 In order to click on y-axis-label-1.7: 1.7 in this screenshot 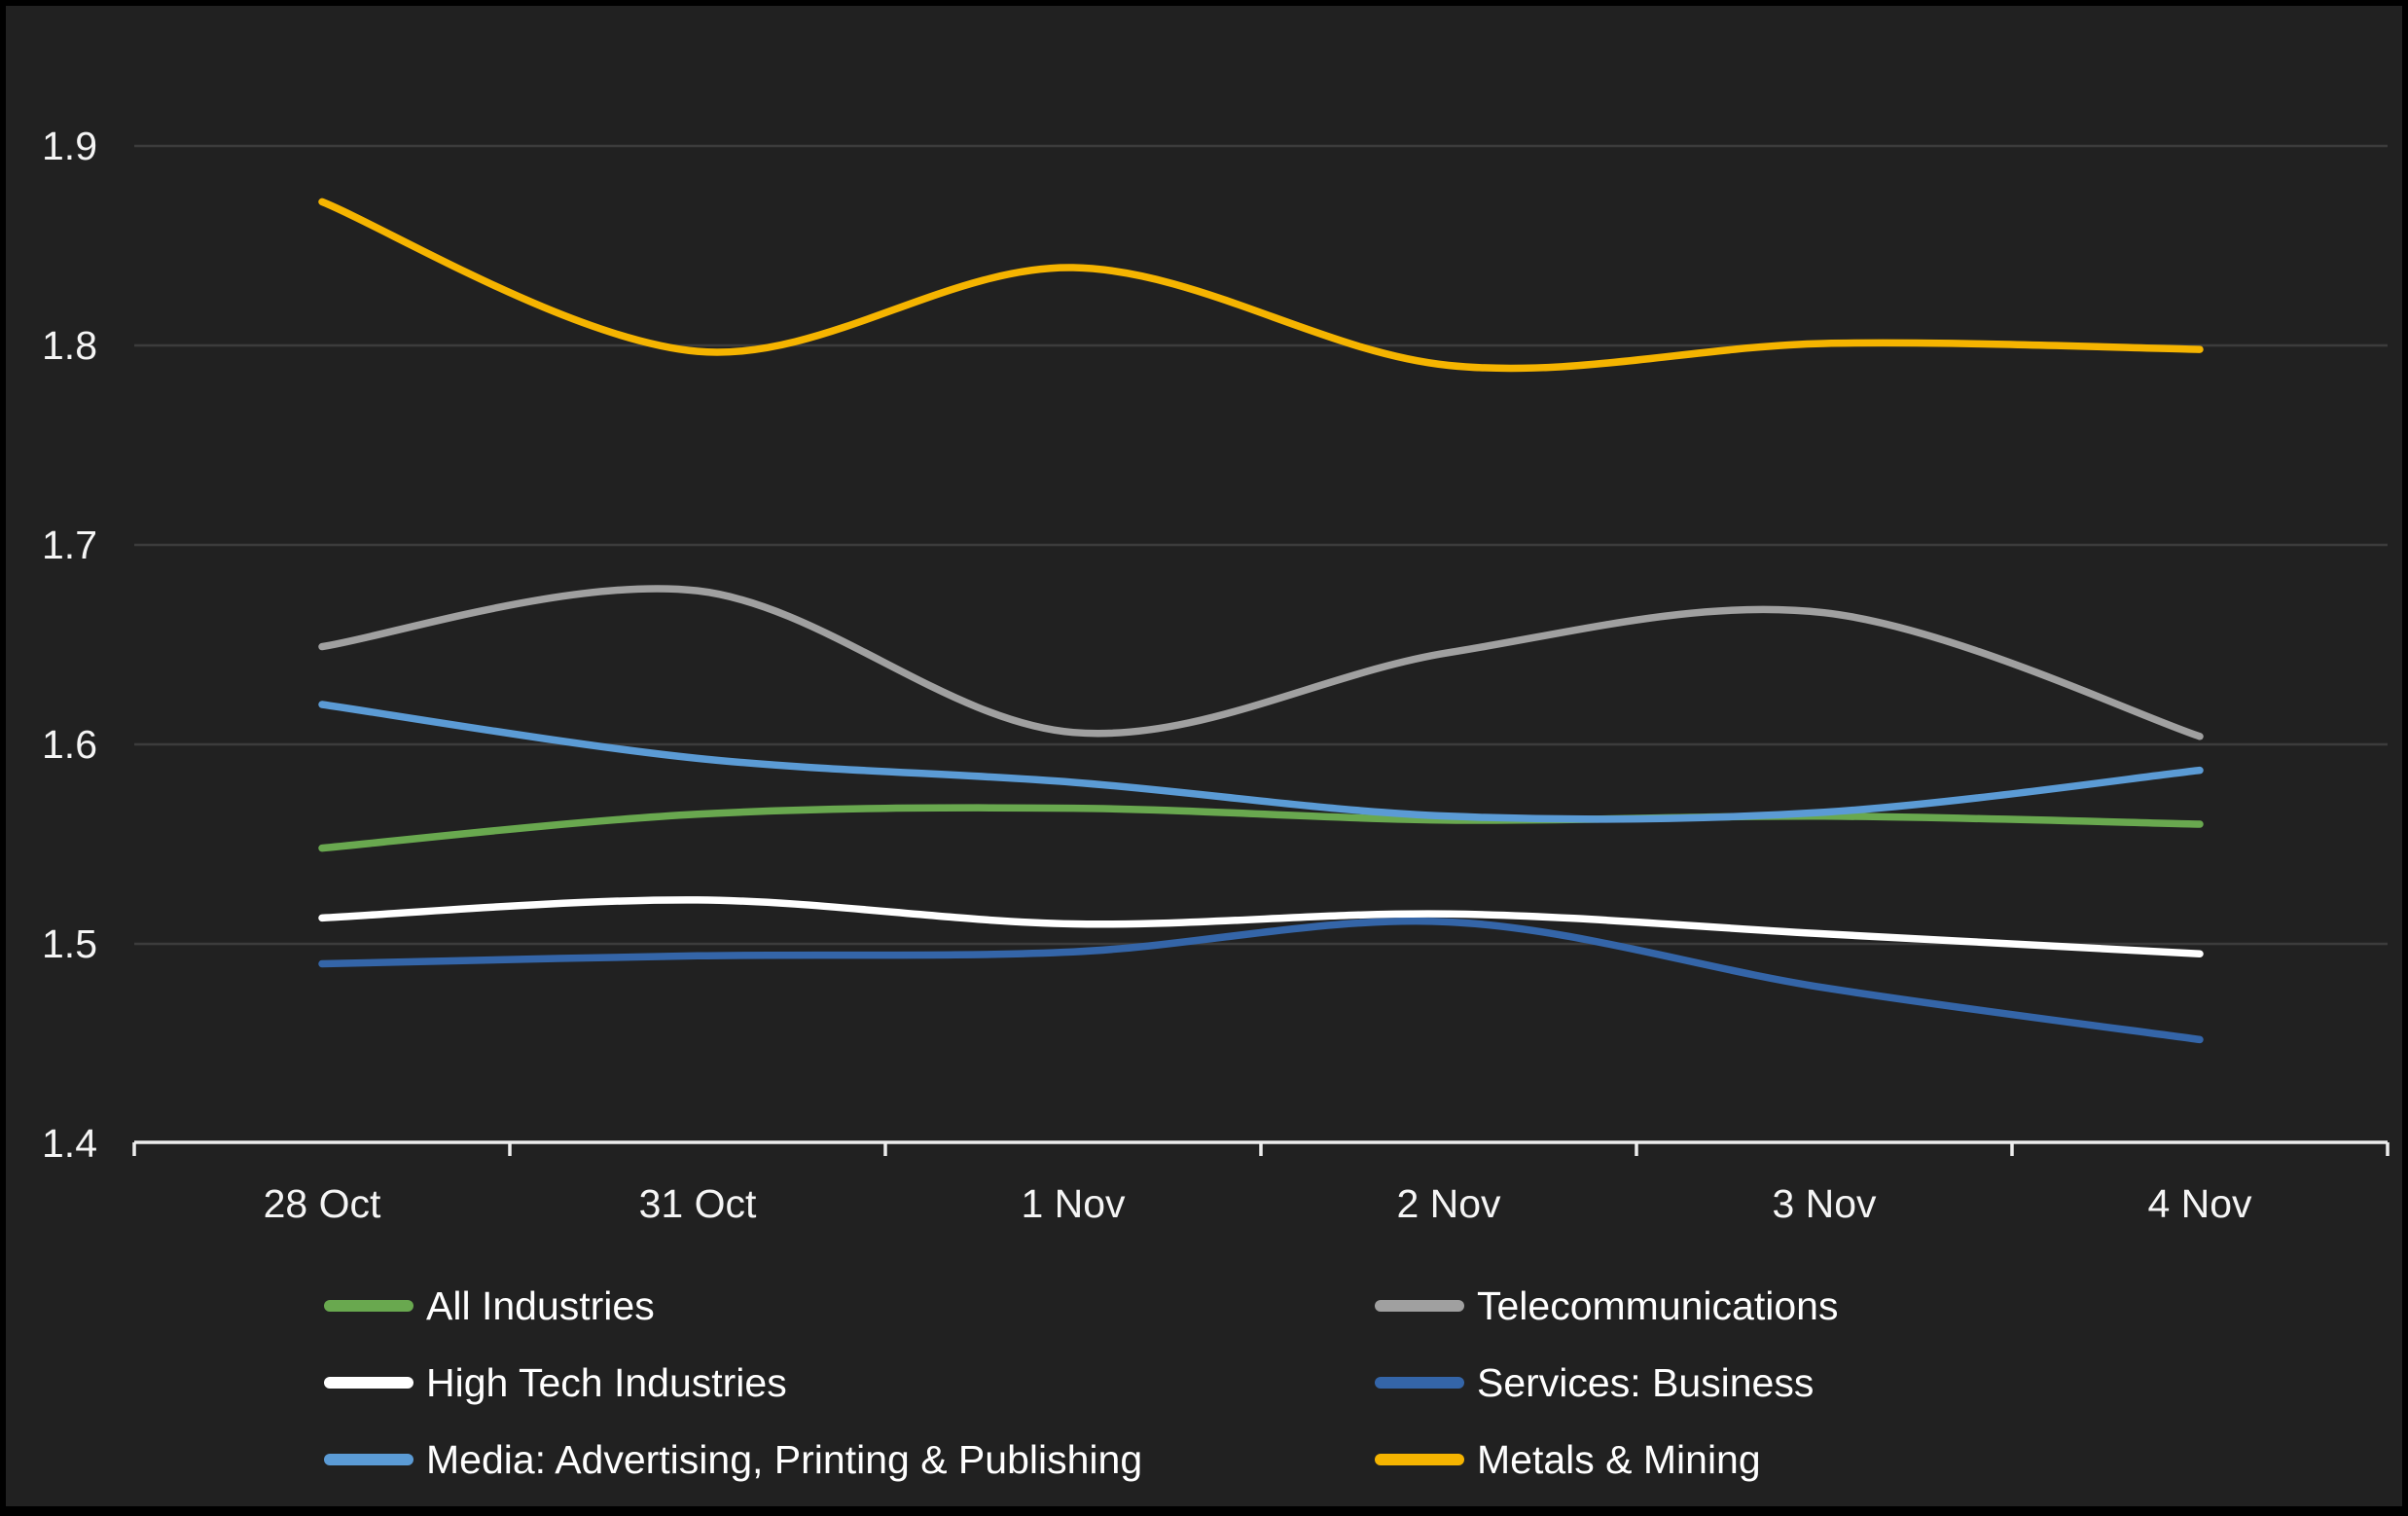, I will do `click(69, 545)`.